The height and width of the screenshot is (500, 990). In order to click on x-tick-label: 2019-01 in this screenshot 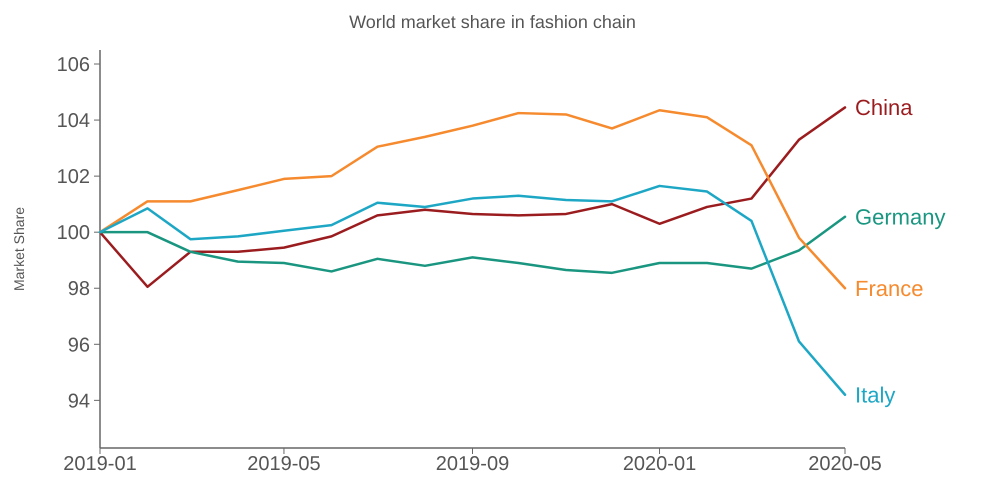, I will do `click(100, 464)`.